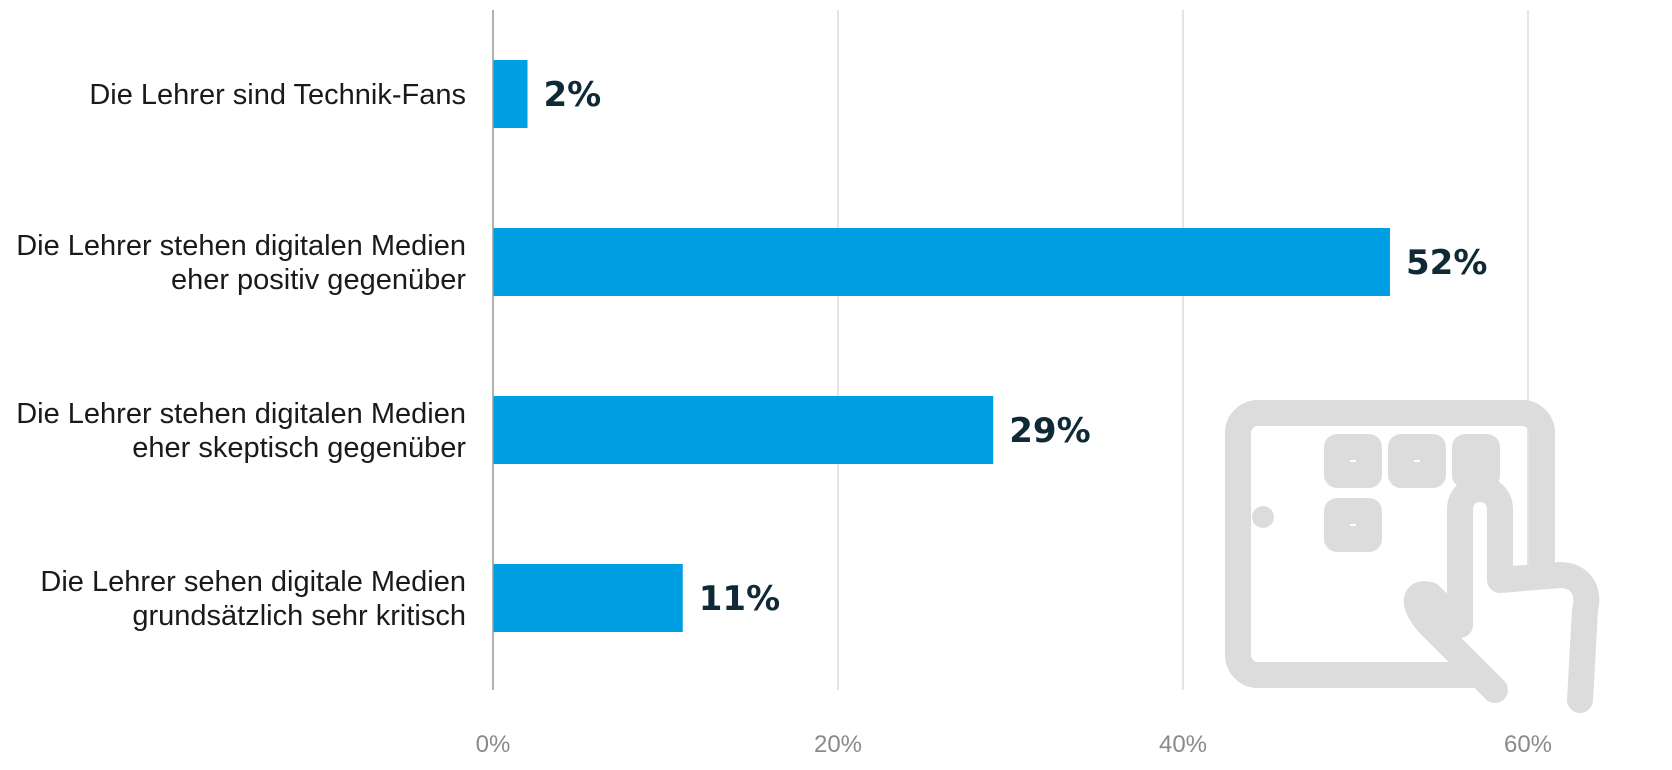  I want to click on tablet-touch-icon, so click(1412, 556).